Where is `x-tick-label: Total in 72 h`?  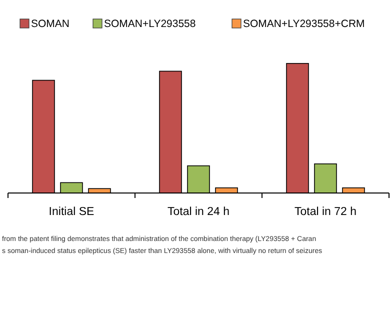
x-tick-label: Total in 72 h is located at coordinates (325, 212).